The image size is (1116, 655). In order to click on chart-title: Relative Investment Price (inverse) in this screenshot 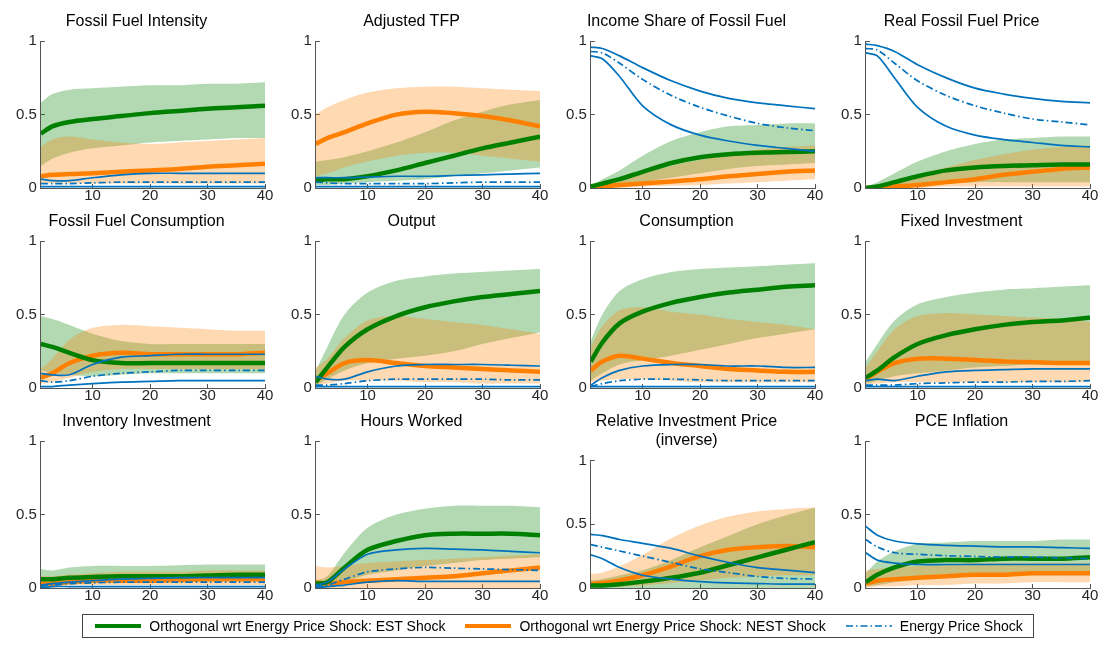, I will do `click(686, 430)`.